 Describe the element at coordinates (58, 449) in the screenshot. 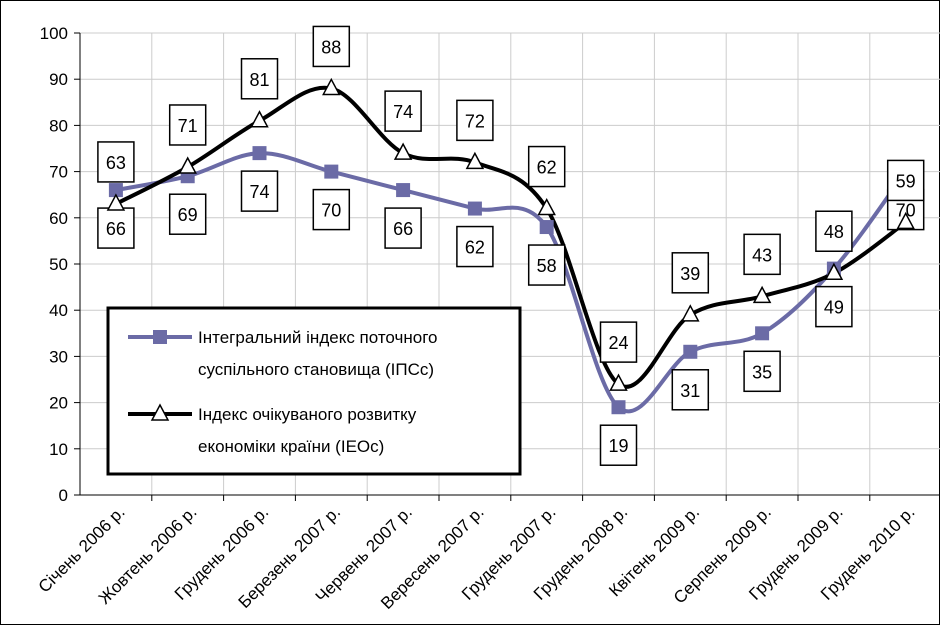

I see `y-tick-label: 10` at that location.